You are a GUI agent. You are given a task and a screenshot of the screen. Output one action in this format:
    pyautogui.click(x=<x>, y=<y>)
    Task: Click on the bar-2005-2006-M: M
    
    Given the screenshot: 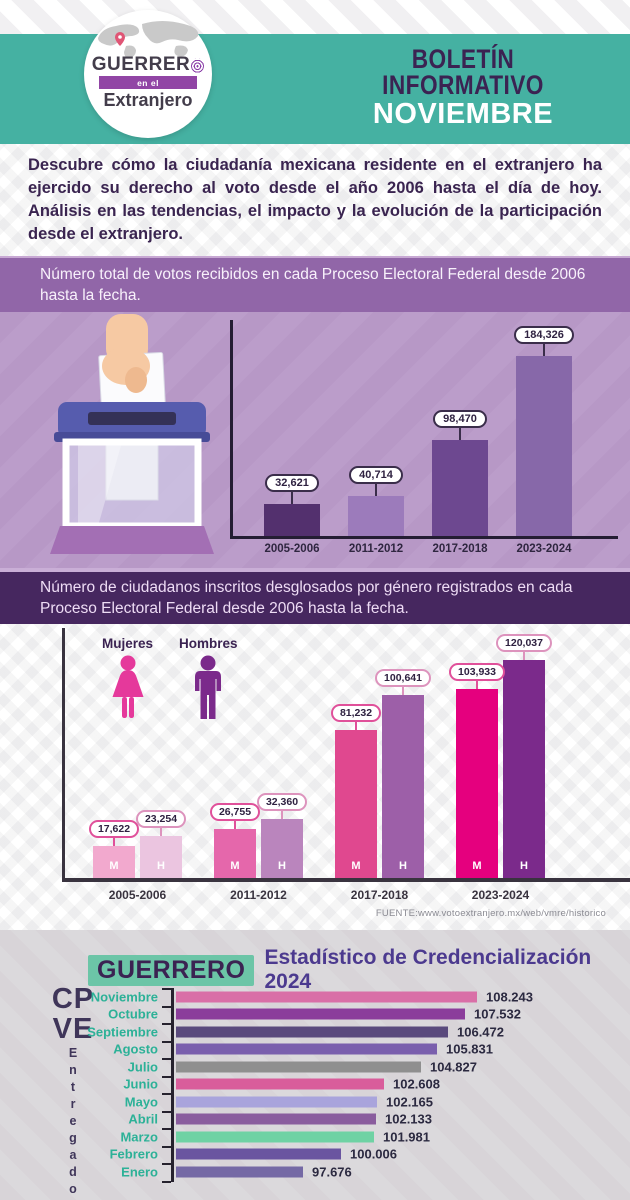 What is the action you would take?
    pyautogui.click(x=114, y=862)
    